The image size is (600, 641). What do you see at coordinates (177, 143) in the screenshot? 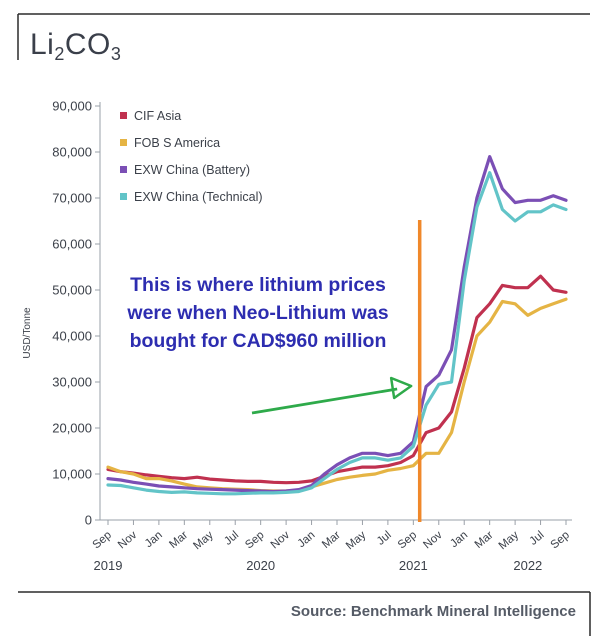
I see `legend-label-2: FOB S America` at bounding box center [177, 143].